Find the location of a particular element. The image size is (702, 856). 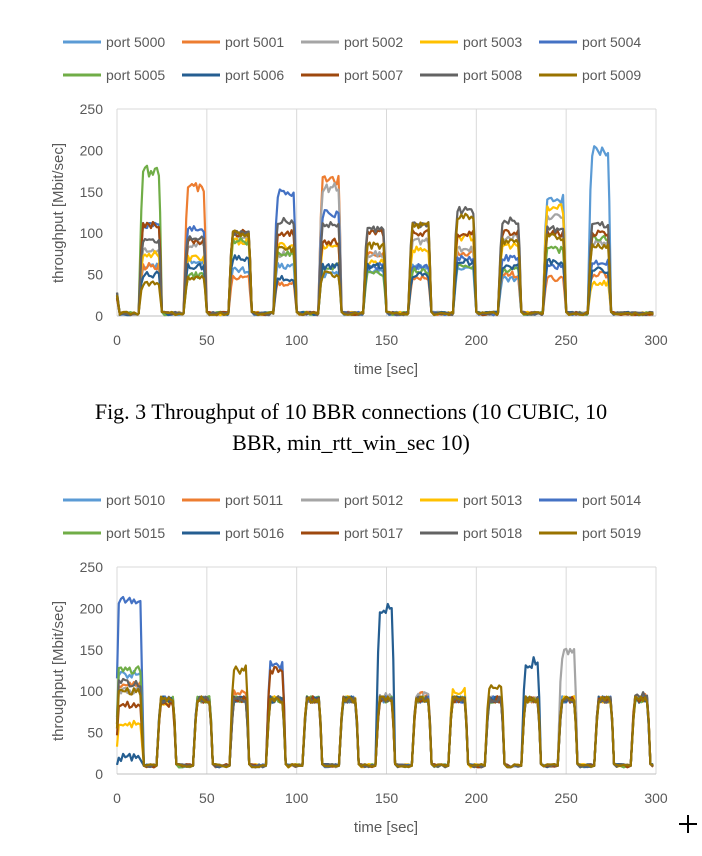

legend-entry: port 5002 is located at coordinates (352, 42).